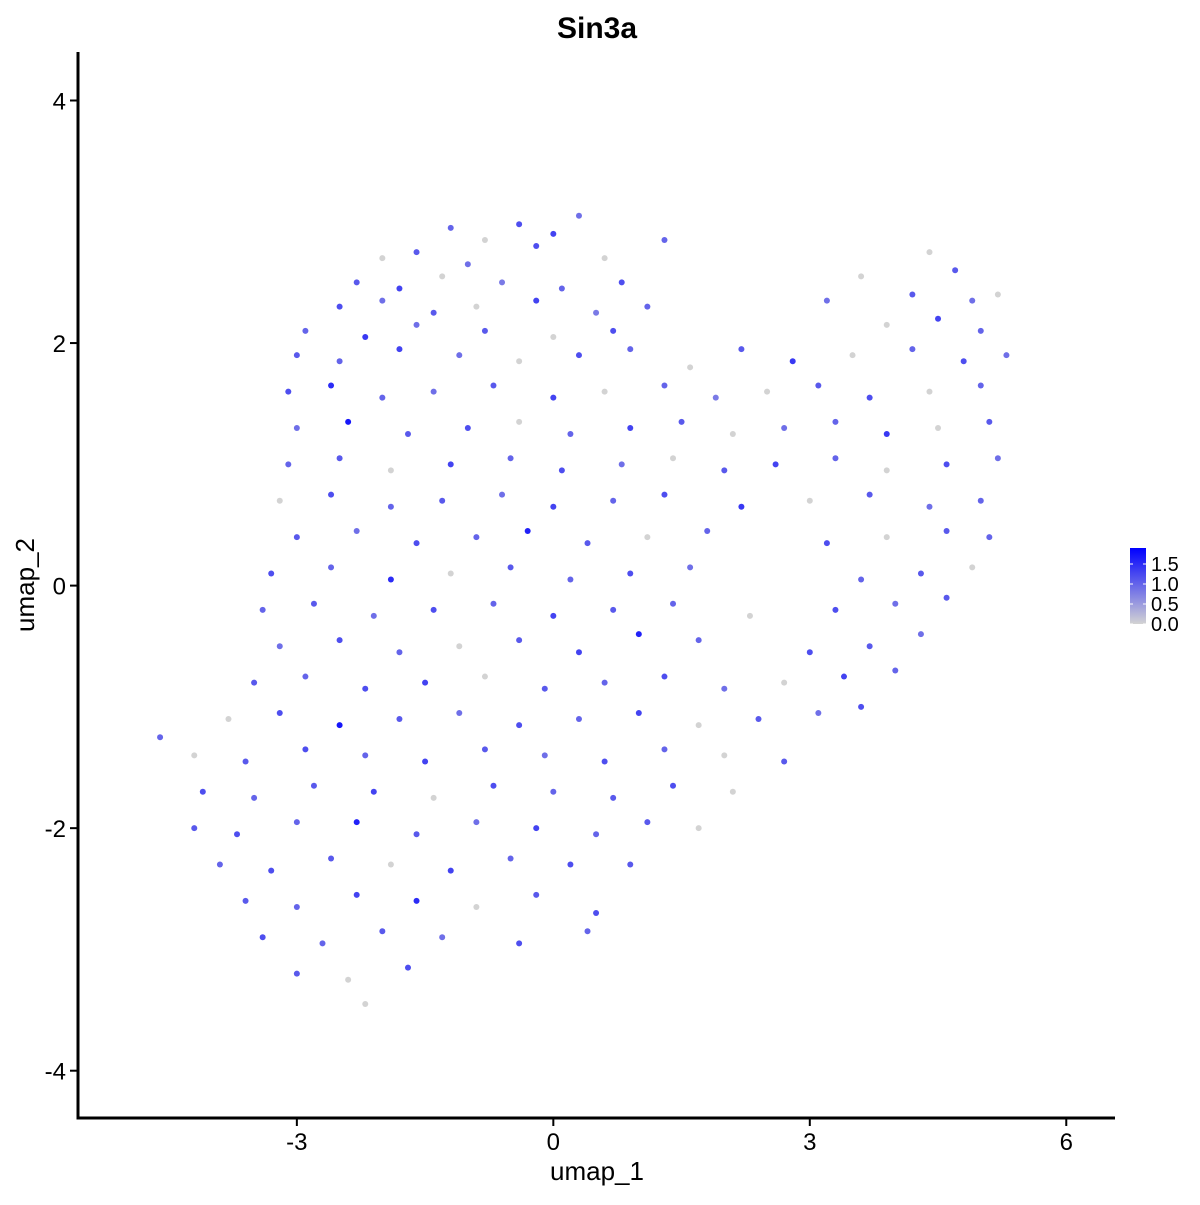 The height and width of the screenshot is (1205, 1200). I want to click on colorbar-label: 1.5, so click(1165, 565).